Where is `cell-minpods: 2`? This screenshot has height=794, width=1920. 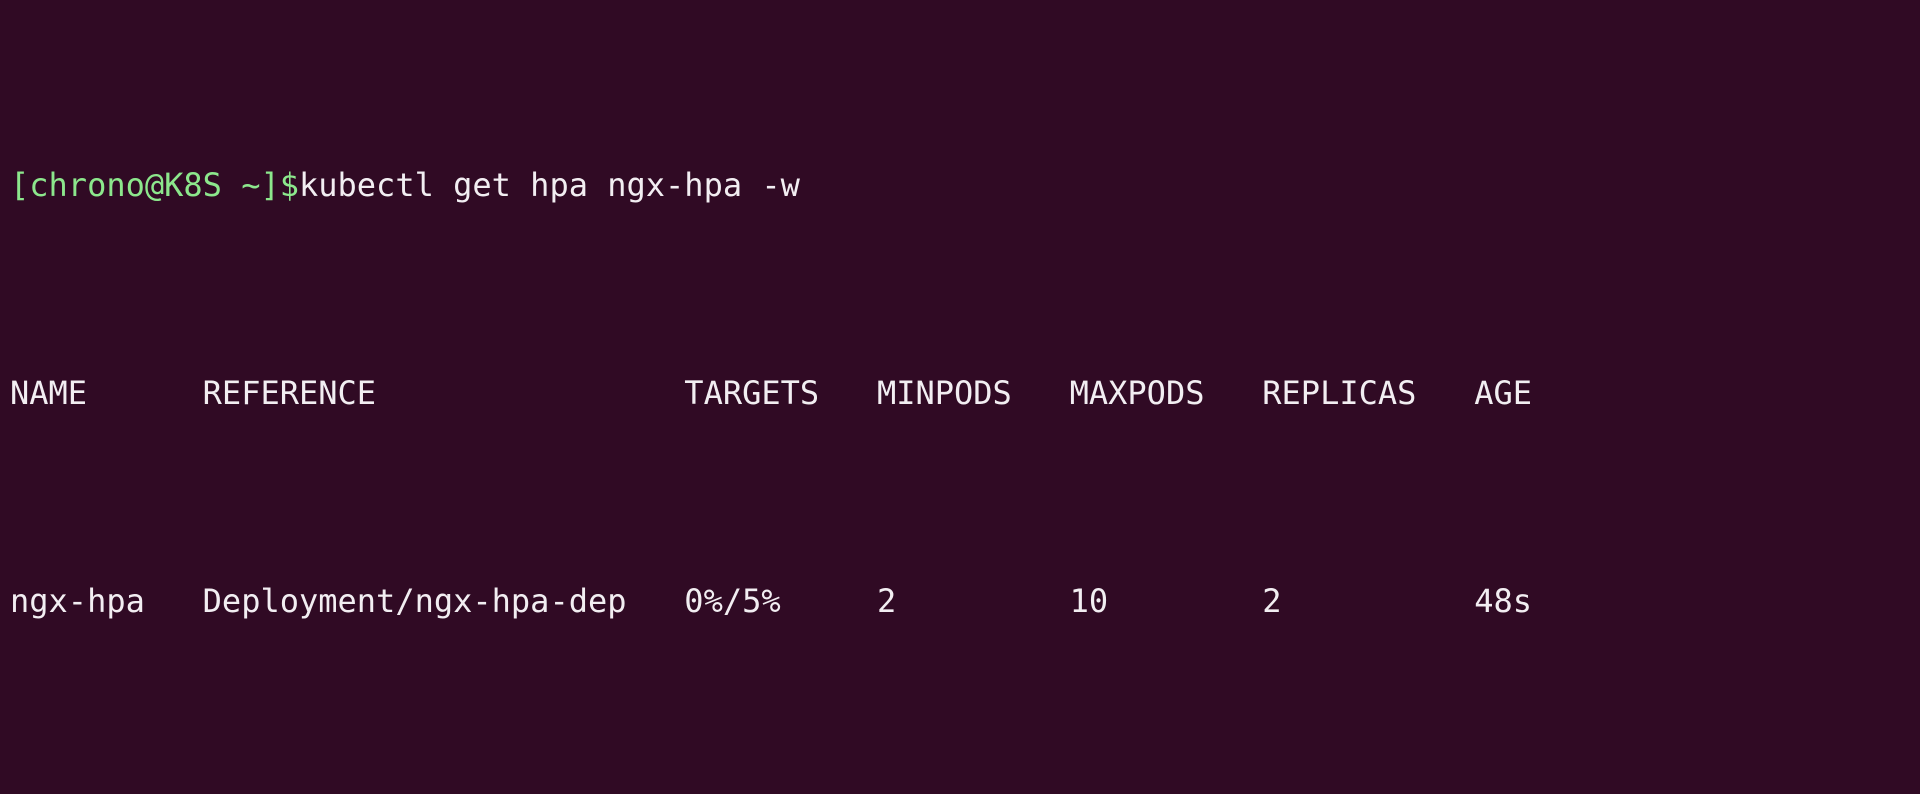 cell-minpods: 2 is located at coordinates (886, 601).